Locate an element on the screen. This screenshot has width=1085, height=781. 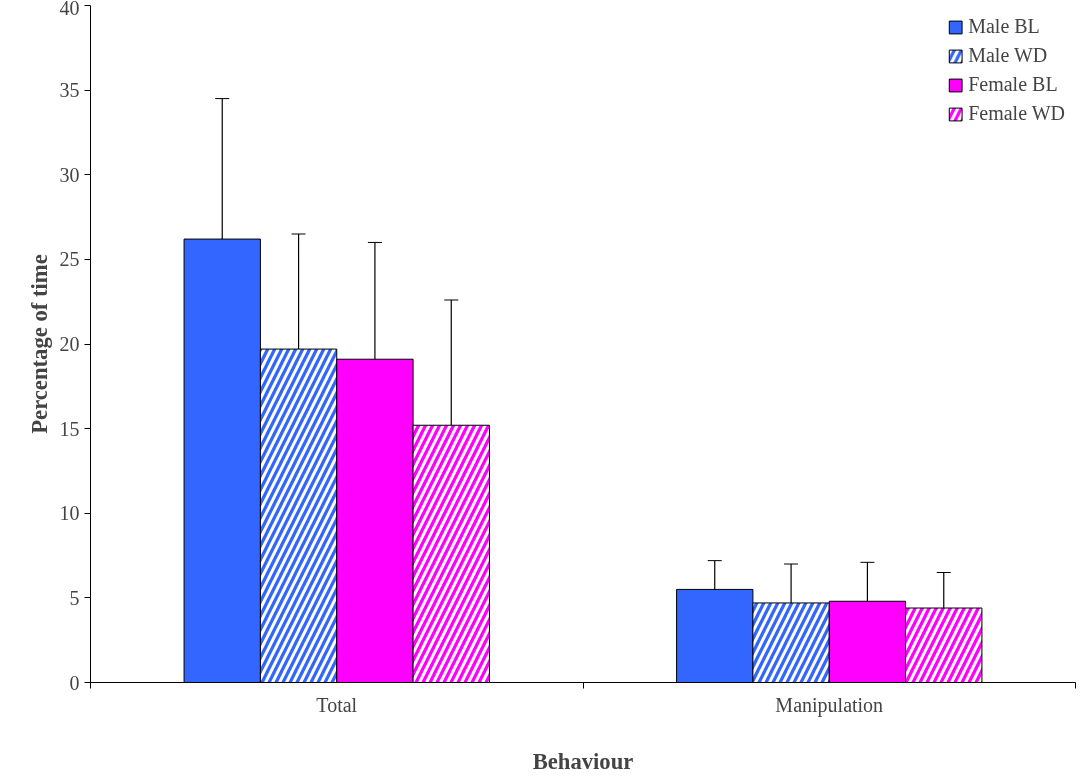
y-axis-title: Percentage of time is located at coordinates (39, 344).